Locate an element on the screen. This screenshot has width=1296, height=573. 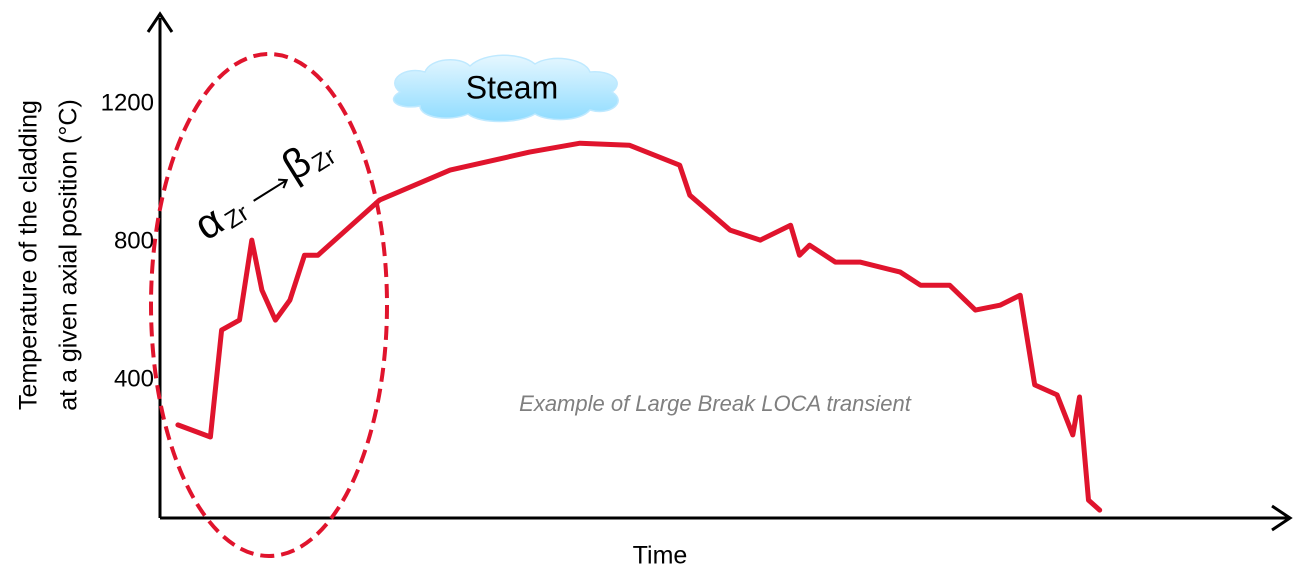
steam-cloud is located at coordinates (505, 88).